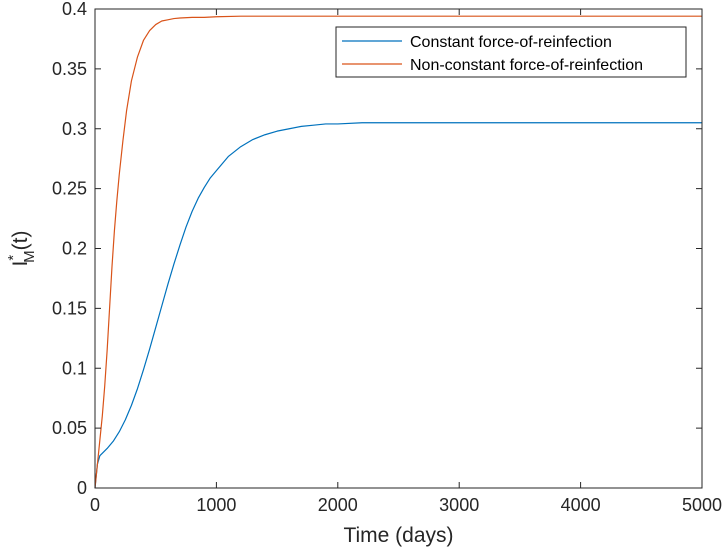 The image size is (727, 549). I want to click on y-tick-label: 0.25, so click(69, 189).